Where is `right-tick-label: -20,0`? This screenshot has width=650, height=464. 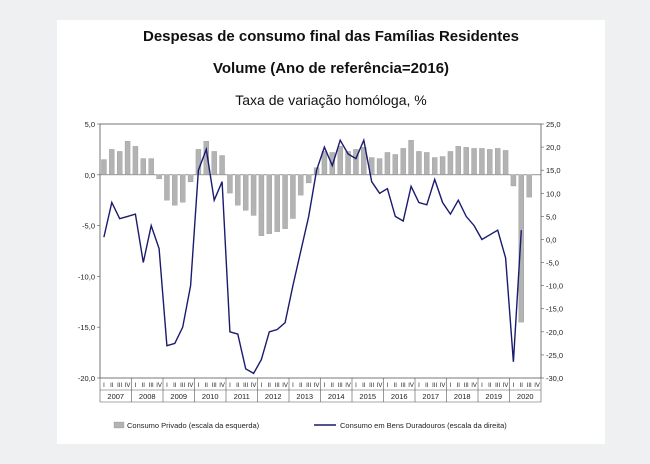 right-tick-label: -20,0 is located at coordinates (554, 332).